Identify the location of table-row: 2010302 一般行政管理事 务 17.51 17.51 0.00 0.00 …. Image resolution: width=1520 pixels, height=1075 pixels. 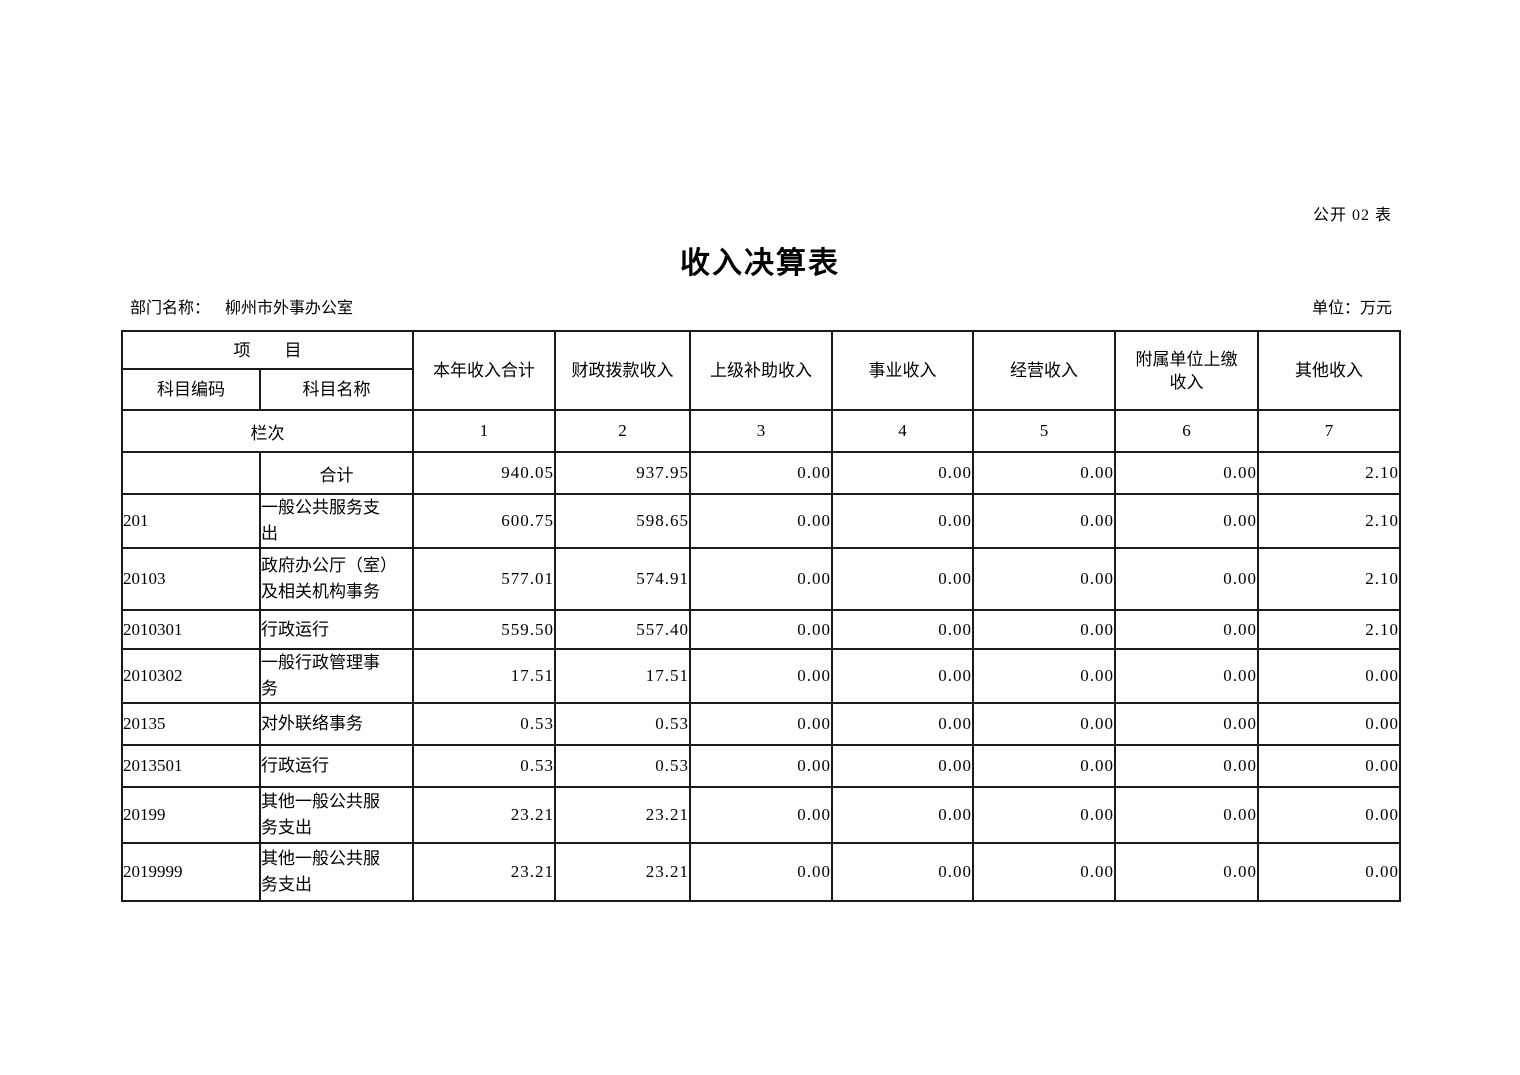
(761, 676).